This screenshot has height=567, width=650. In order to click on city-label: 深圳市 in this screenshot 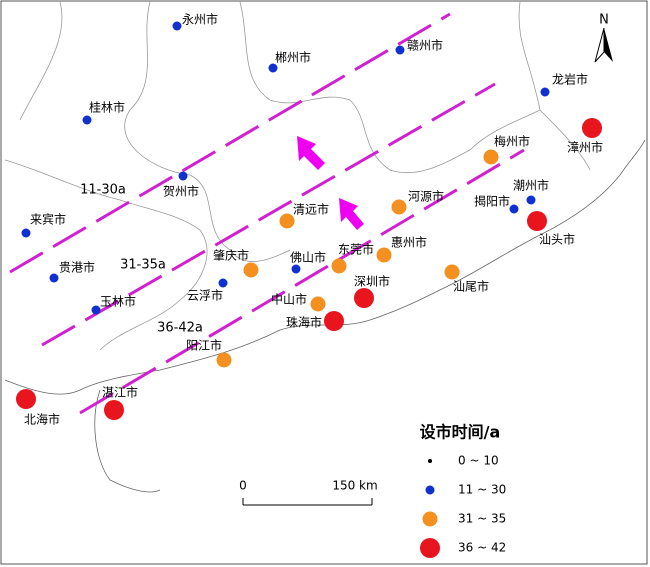, I will do `click(372, 281)`.